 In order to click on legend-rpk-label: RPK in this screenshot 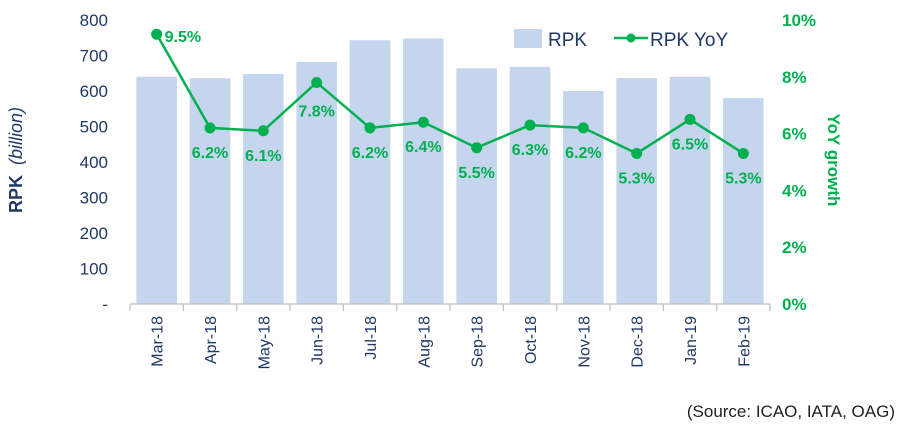, I will do `click(567, 40)`.